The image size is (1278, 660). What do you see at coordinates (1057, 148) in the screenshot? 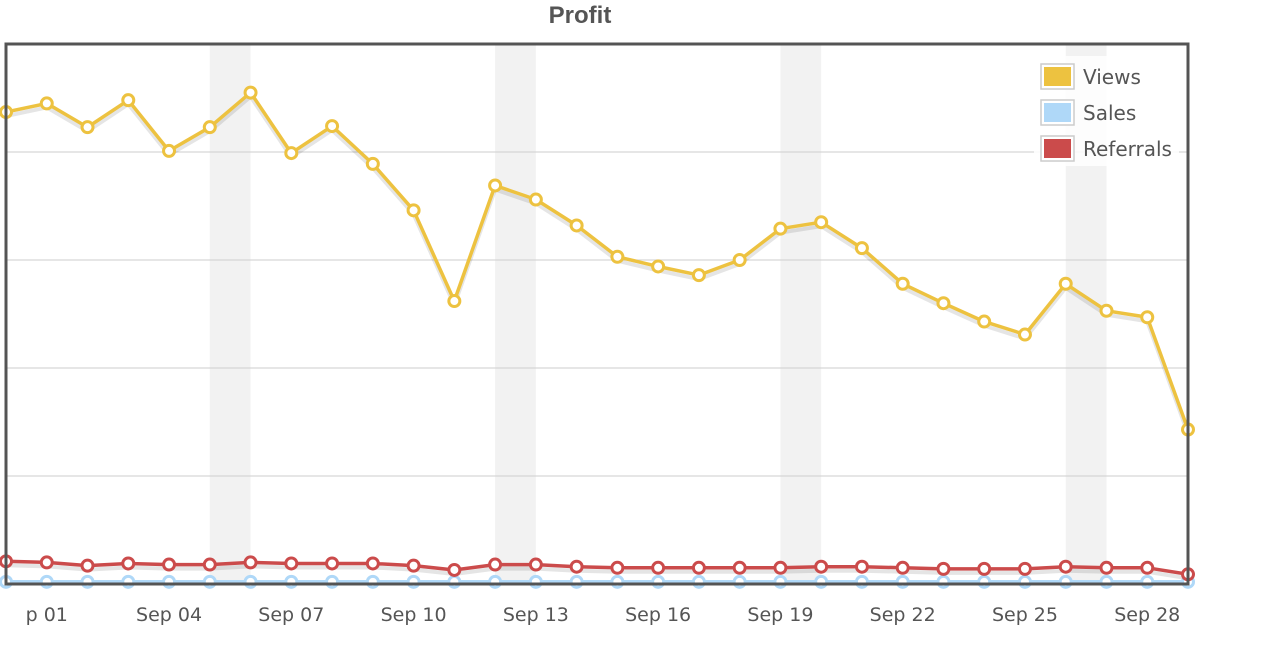
I see `legend-swatch-referrals` at bounding box center [1057, 148].